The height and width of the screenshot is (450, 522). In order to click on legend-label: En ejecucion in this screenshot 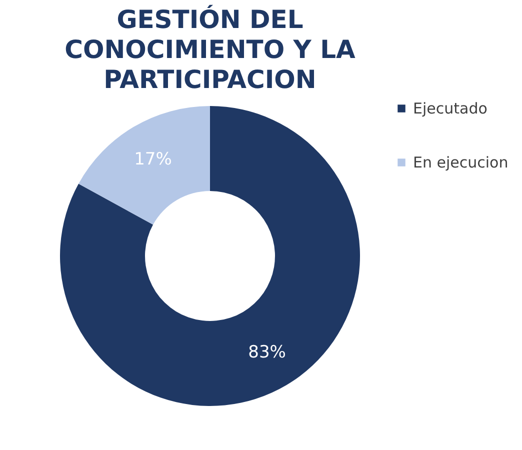, I will do `click(460, 163)`.